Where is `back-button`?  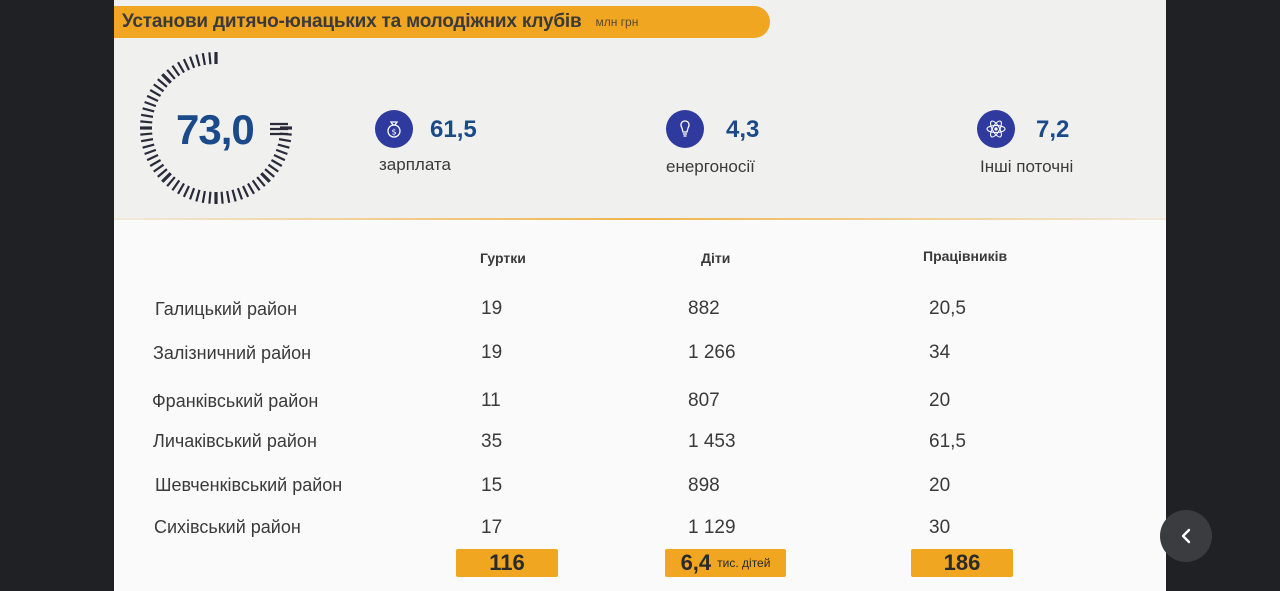
back-button is located at coordinates (1186, 536).